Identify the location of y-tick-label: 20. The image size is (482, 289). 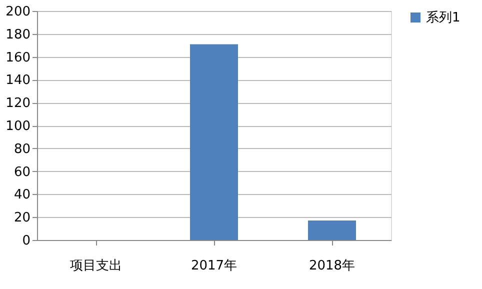
(22, 218).